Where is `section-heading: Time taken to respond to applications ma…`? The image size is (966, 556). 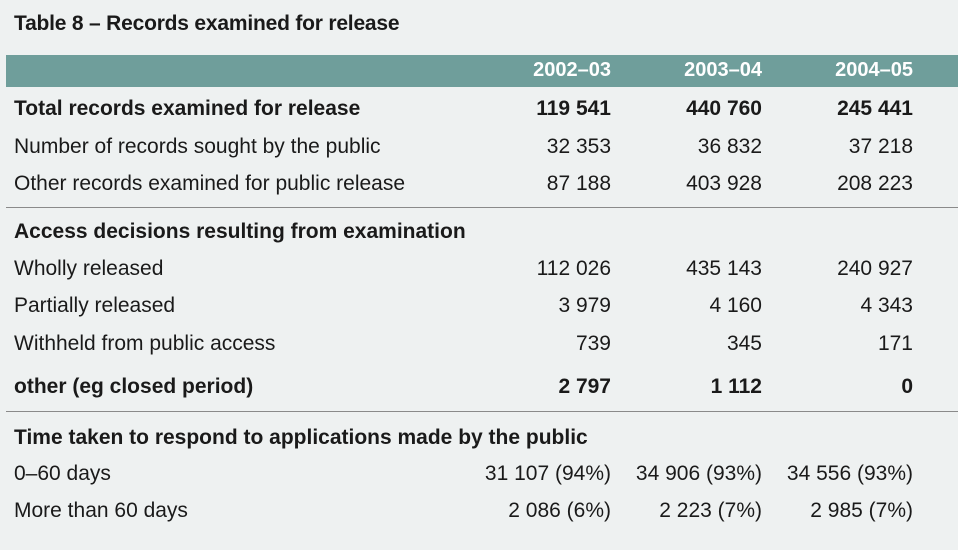
section-heading: Time taken to respond to applications ma… is located at coordinates (301, 437).